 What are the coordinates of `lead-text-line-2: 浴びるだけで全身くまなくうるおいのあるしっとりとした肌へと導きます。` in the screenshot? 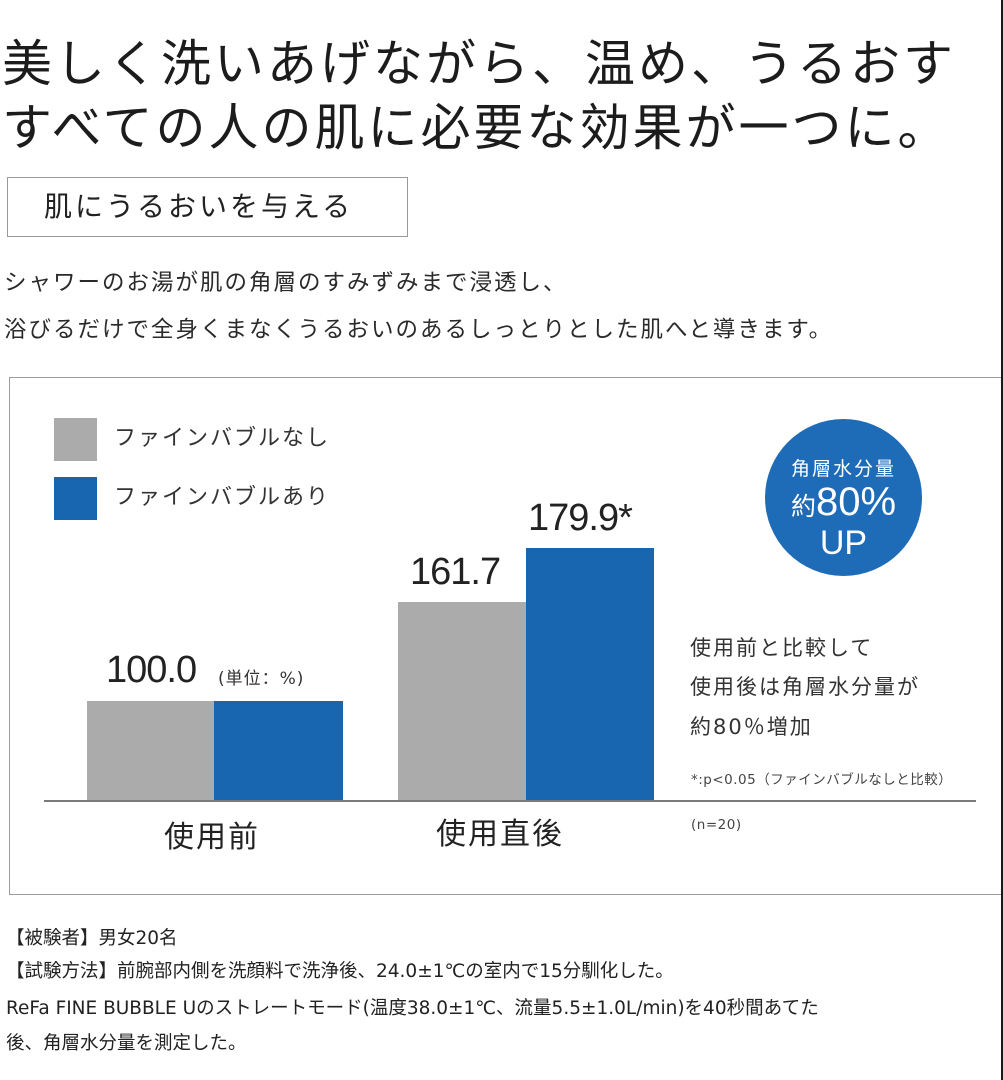 It's located at (419, 330).